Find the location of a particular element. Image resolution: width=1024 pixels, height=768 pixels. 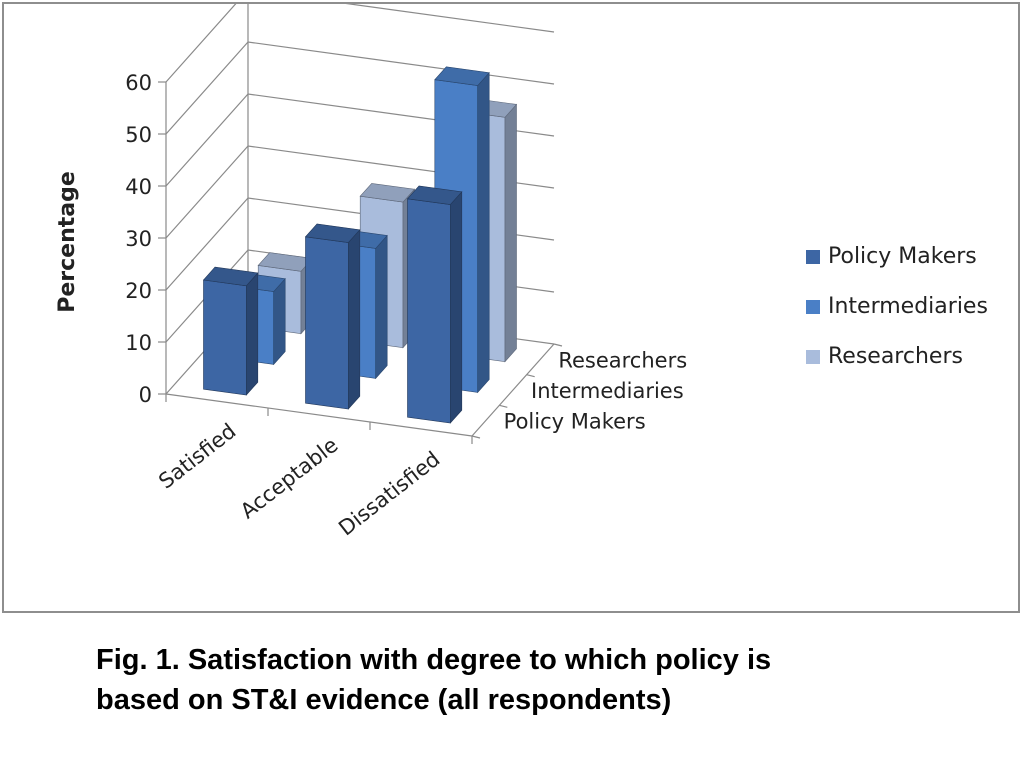

y-tick-label: 50 is located at coordinates (138, 135).